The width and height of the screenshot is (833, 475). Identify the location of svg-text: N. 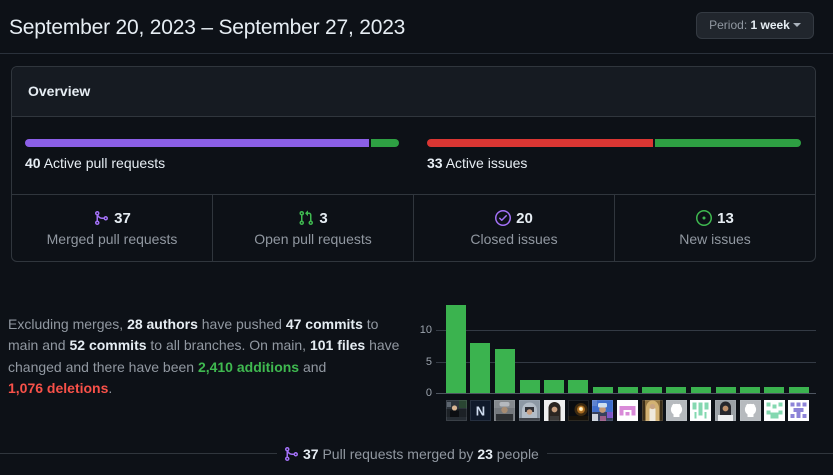
(480, 411).